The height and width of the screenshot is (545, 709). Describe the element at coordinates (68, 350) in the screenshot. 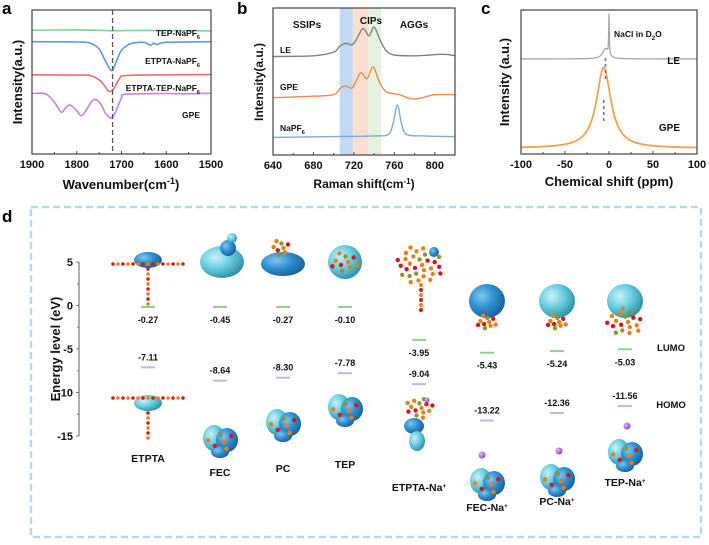

I see `y-tick-label: -5` at that location.